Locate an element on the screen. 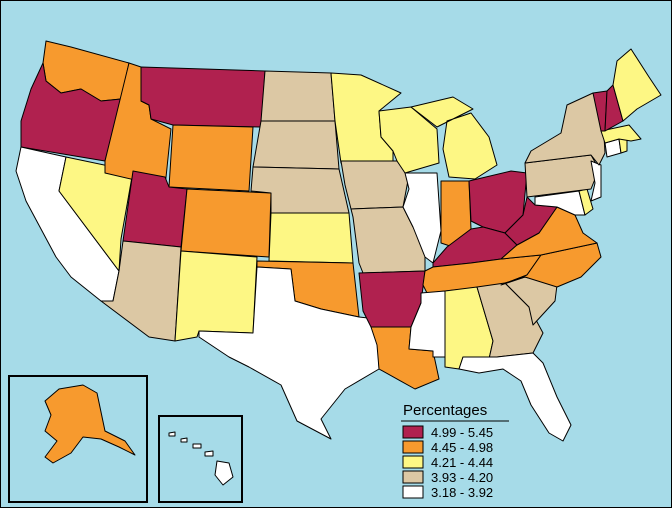  legend-label: 4.45 - 4.98 is located at coordinates (462, 447).